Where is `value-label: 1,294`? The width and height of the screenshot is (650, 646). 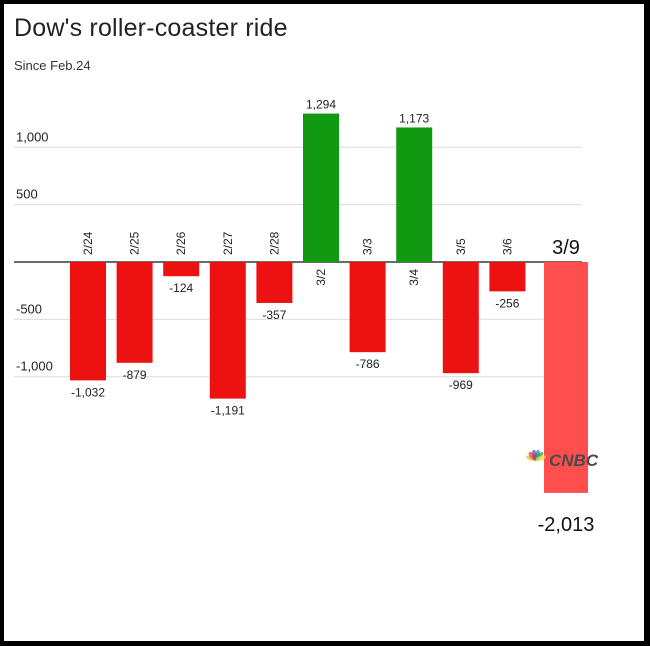 value-label: 1,294 is located at coordinates (321, 105).